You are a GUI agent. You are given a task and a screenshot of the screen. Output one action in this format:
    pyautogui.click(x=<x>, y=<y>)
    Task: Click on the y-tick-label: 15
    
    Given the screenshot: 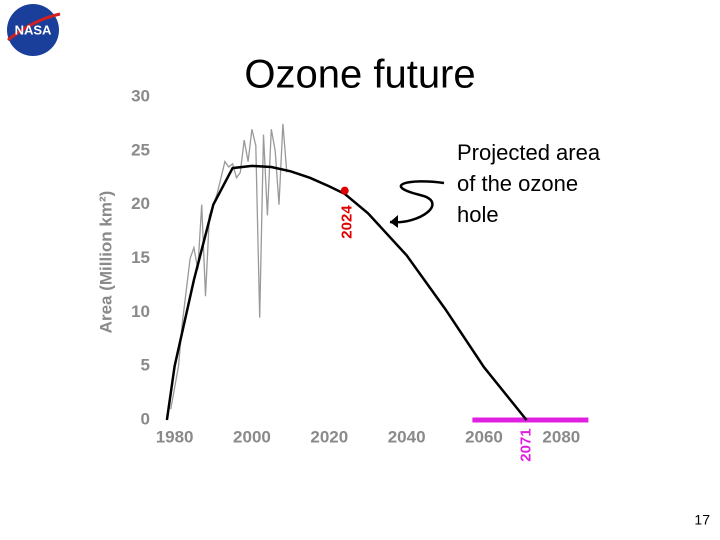 What is the action you would take?
    pyautogui.click(x=140, y=257)
    